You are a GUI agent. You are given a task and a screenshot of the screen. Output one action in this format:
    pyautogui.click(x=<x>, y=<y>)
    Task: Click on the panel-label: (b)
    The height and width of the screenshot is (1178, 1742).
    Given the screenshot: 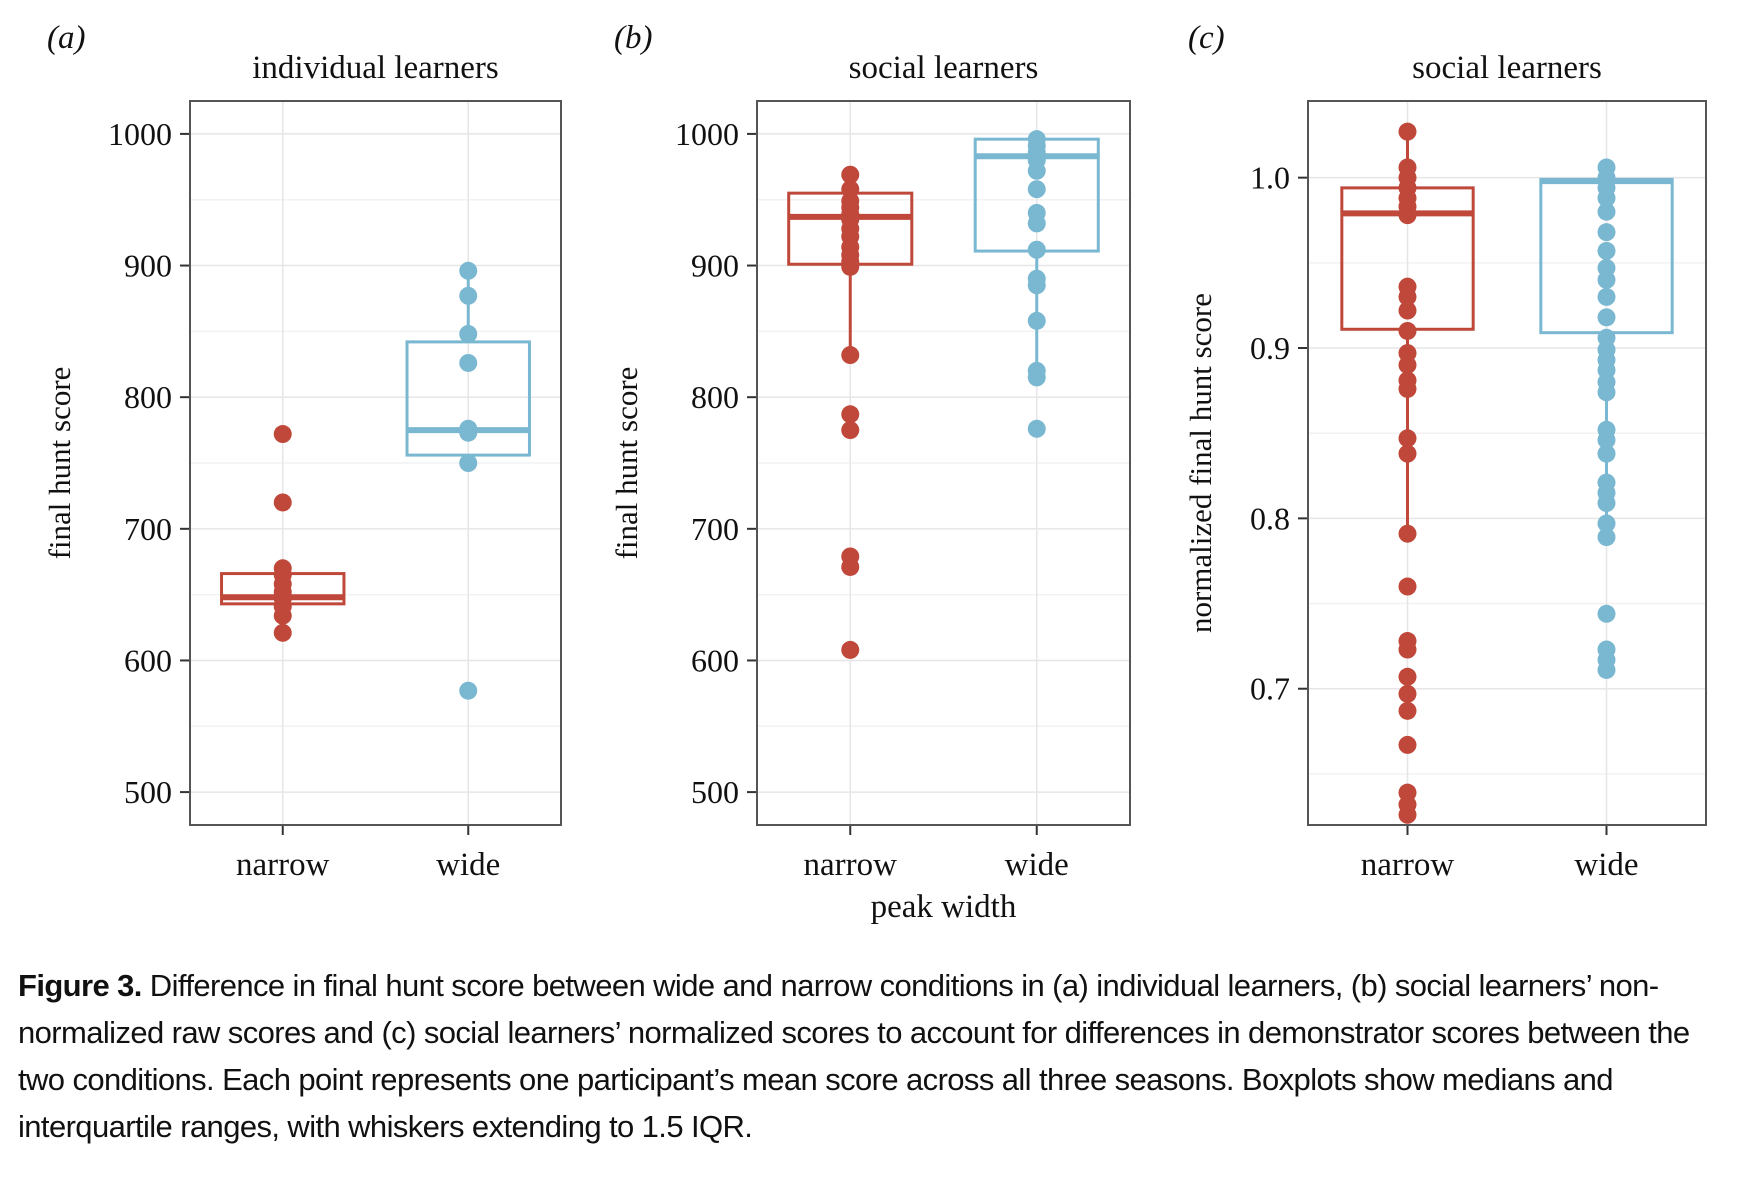 What is the action you would take?
    pyautogui.click(x=633, y=38)
    